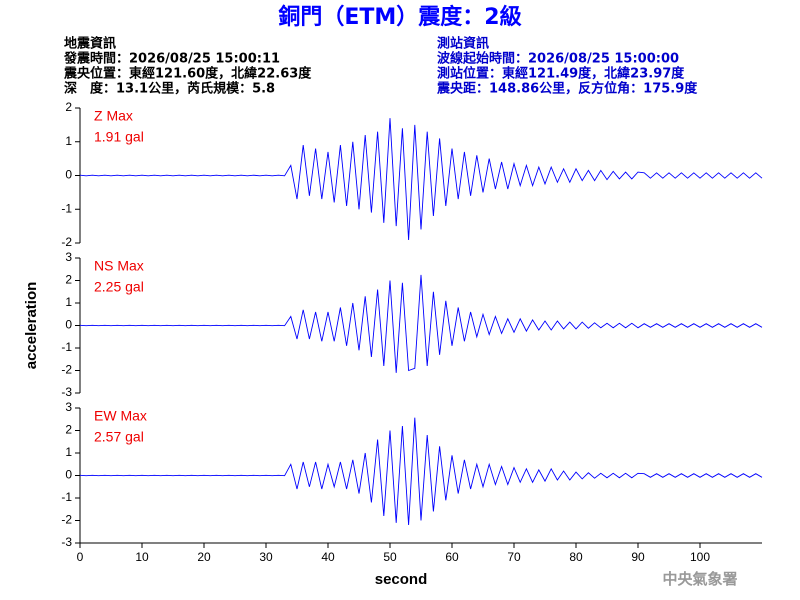 This screenshot has height=600, width=800. What do you see at coordinates (576, 557) in the screenshot?
I see `x-tick-label: 80` at bounding box center [576, 557].